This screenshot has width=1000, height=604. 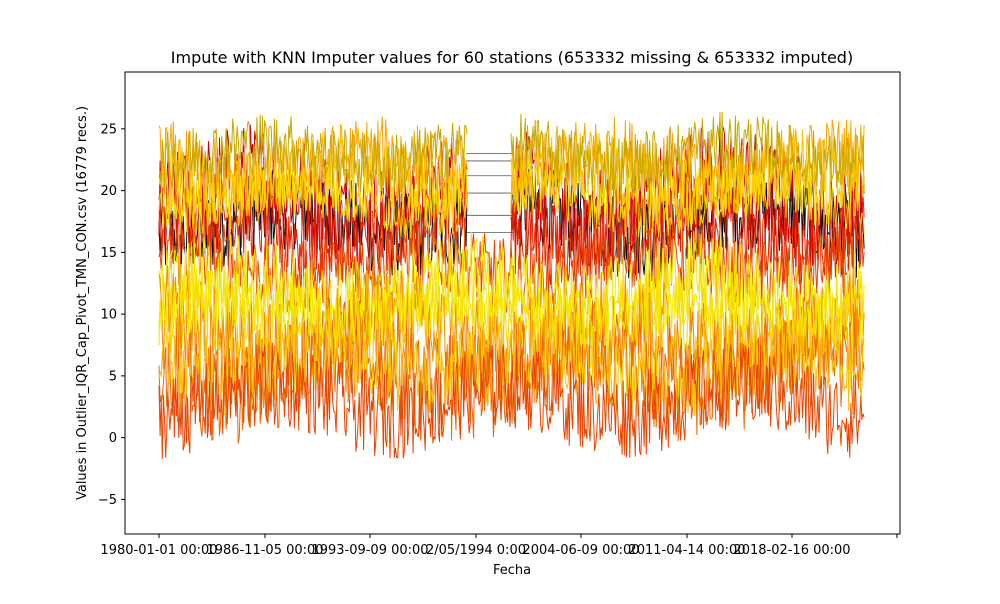 What do you see at coordinates (512, 570) in the screenshot?
I see `x-axis-label: Fecha` at bounding box center [512, 570].